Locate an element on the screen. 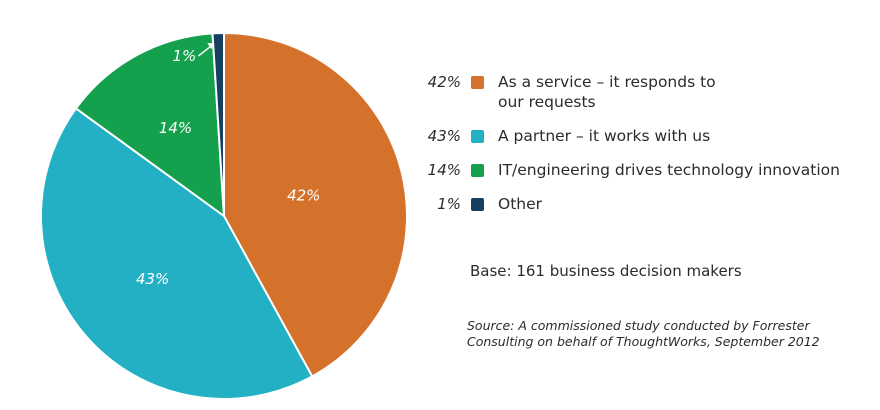 Image resolution: width=880 pixels, height=410 pixels. pie-label-it-engineering: 14% is located at coordinates (175, 128).